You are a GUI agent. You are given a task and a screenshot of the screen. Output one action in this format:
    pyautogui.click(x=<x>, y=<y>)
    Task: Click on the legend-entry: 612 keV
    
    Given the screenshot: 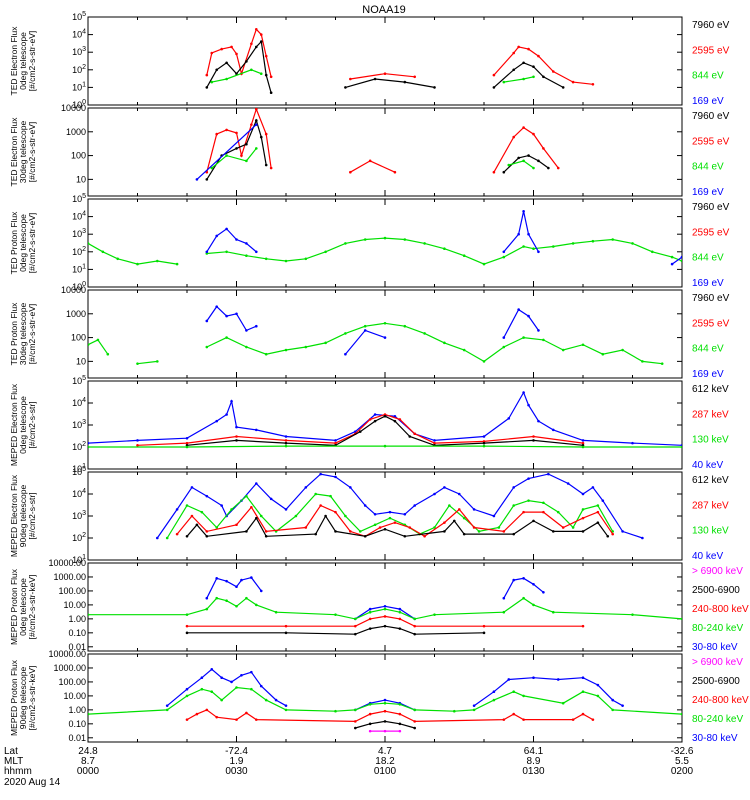 What is the action you would take?
    pyautogui.click(x=710, y=480)
    